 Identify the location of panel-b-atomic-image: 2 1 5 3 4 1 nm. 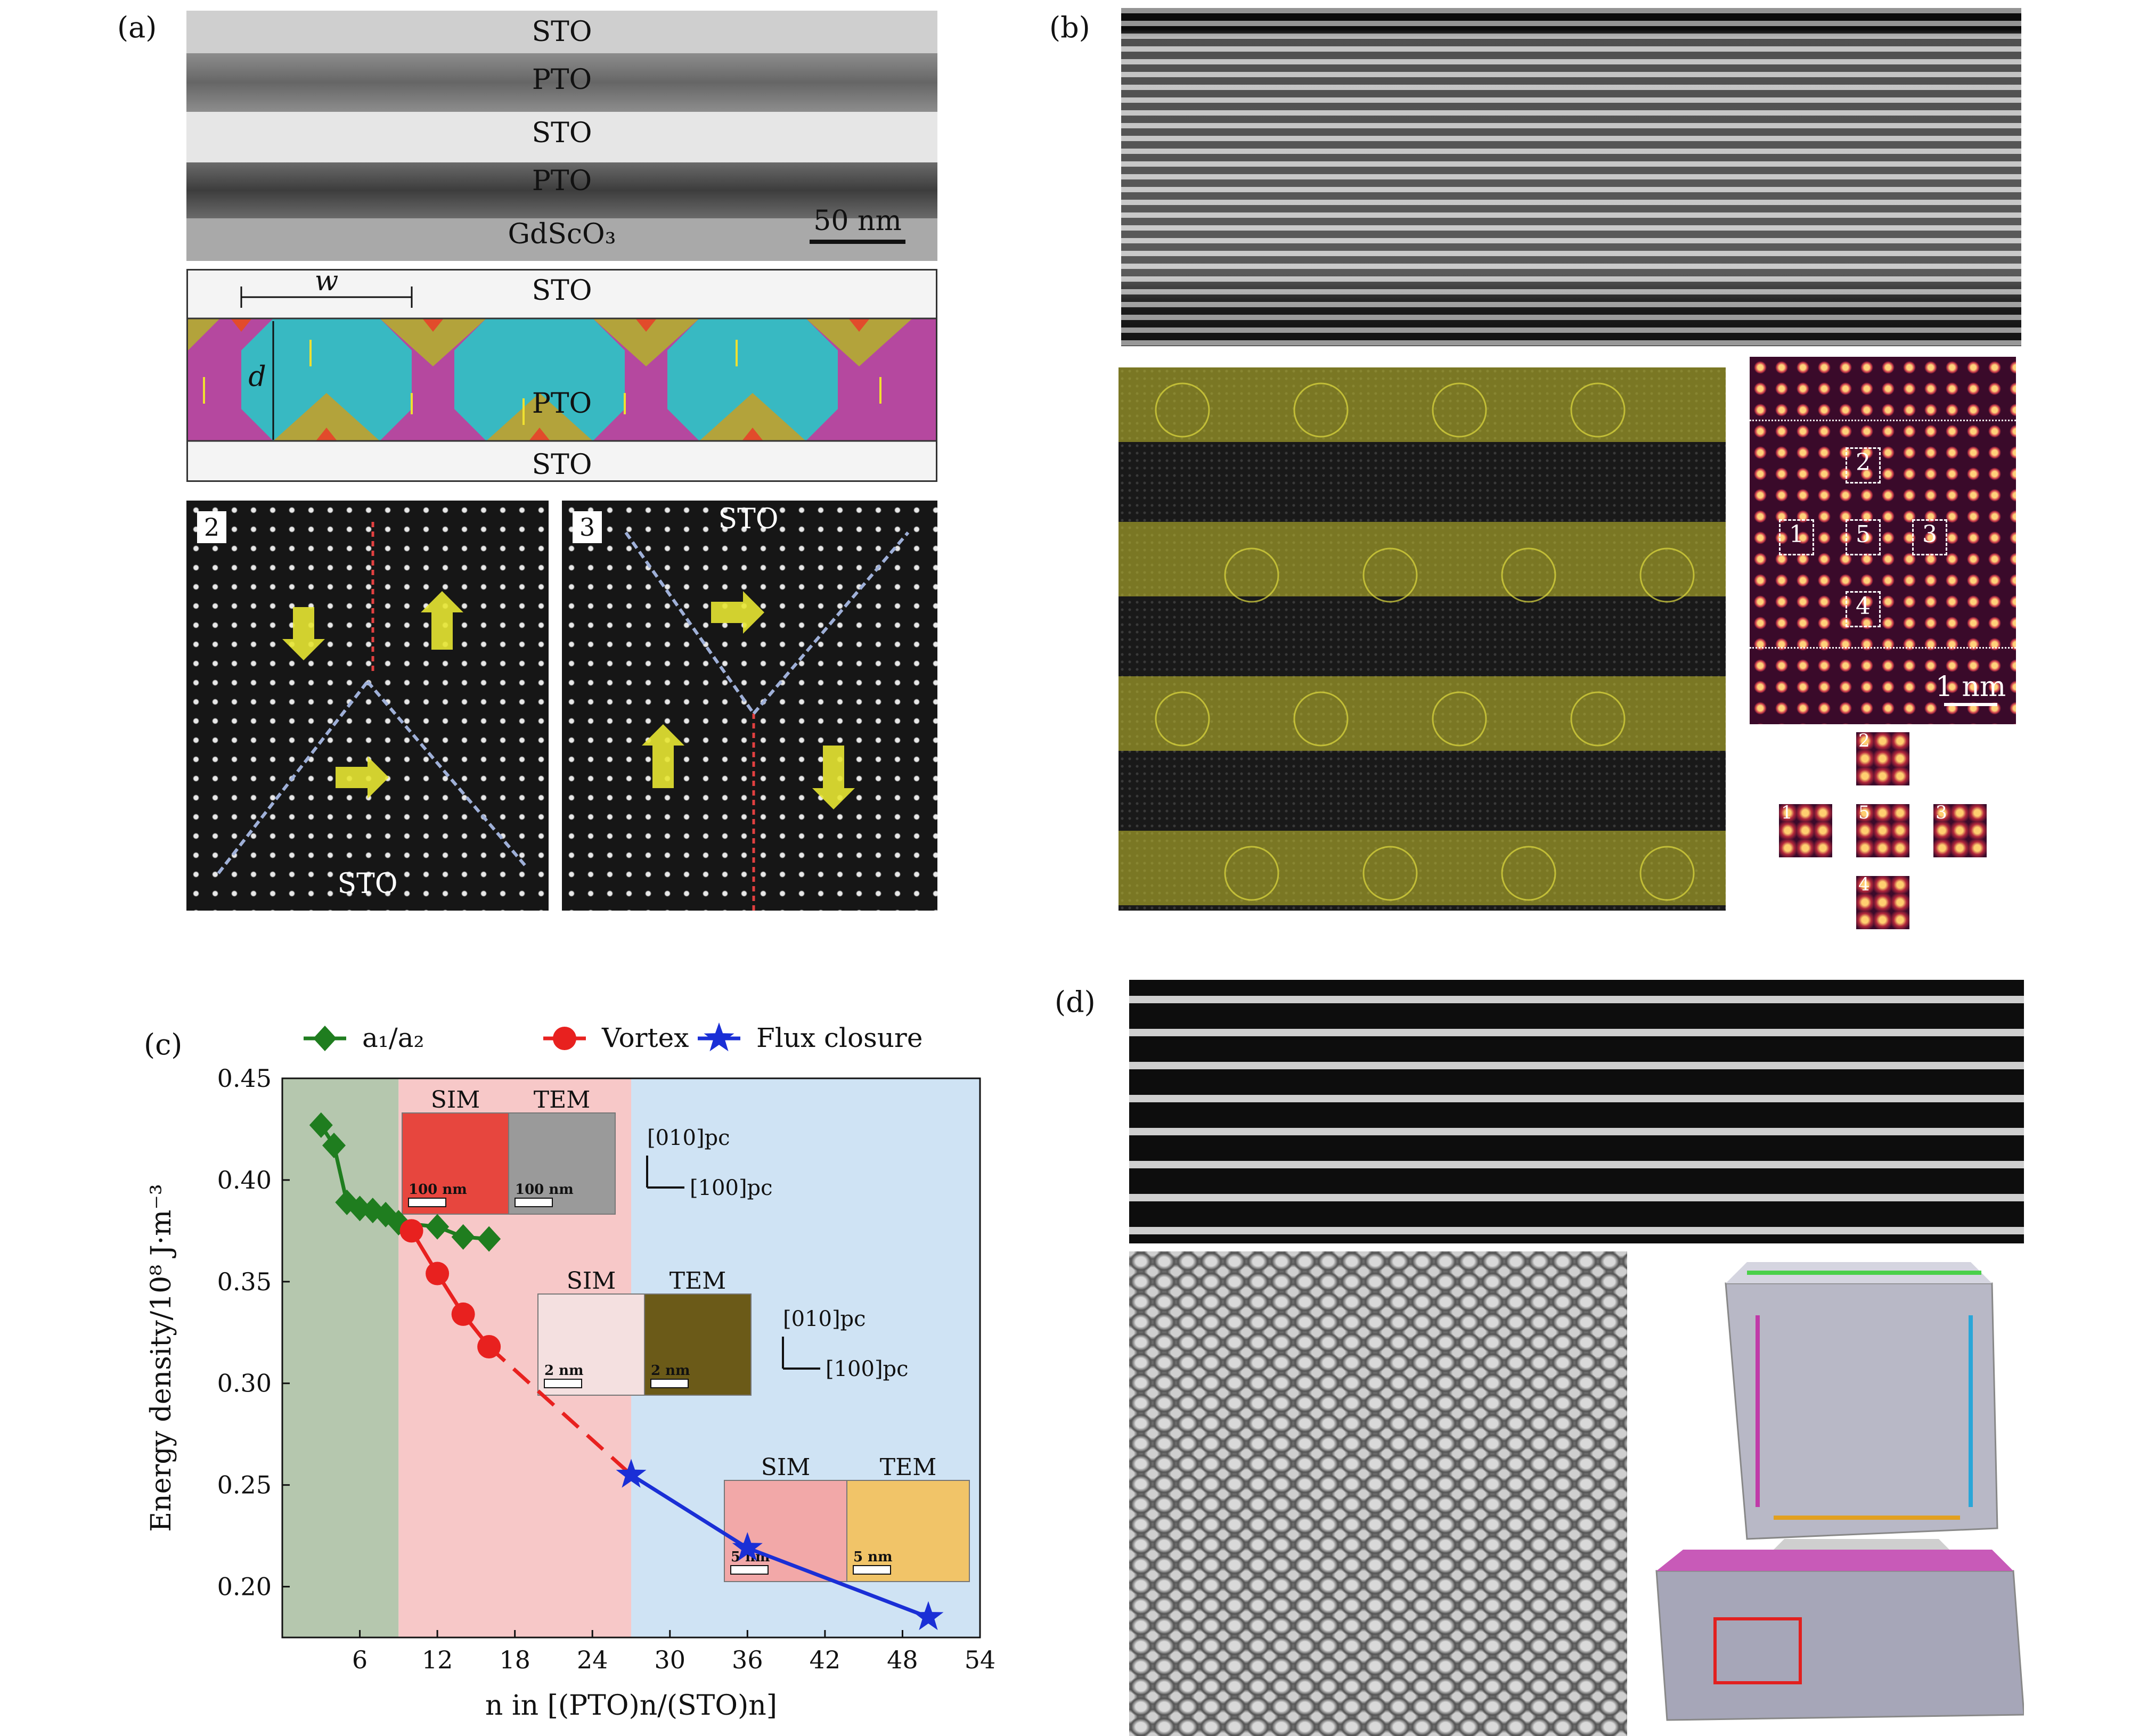
(1883, 540).